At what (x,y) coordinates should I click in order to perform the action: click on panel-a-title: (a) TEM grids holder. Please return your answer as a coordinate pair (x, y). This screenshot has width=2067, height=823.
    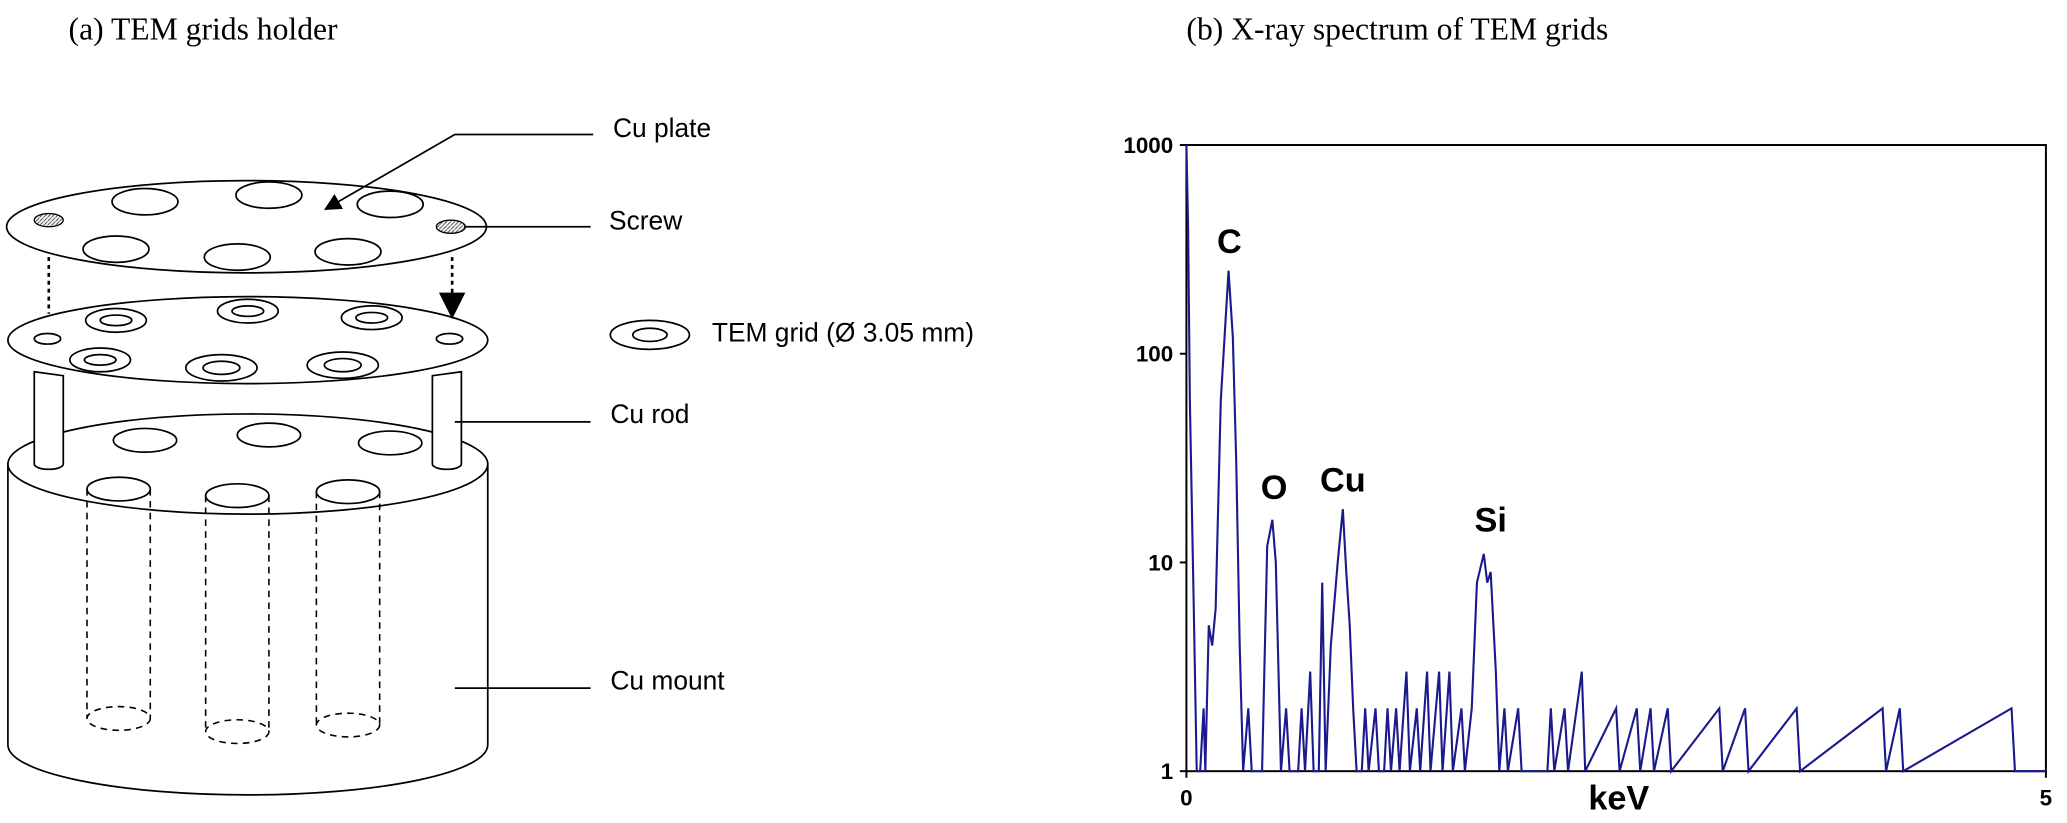
    Looking at the image, I should click on (204, 29).